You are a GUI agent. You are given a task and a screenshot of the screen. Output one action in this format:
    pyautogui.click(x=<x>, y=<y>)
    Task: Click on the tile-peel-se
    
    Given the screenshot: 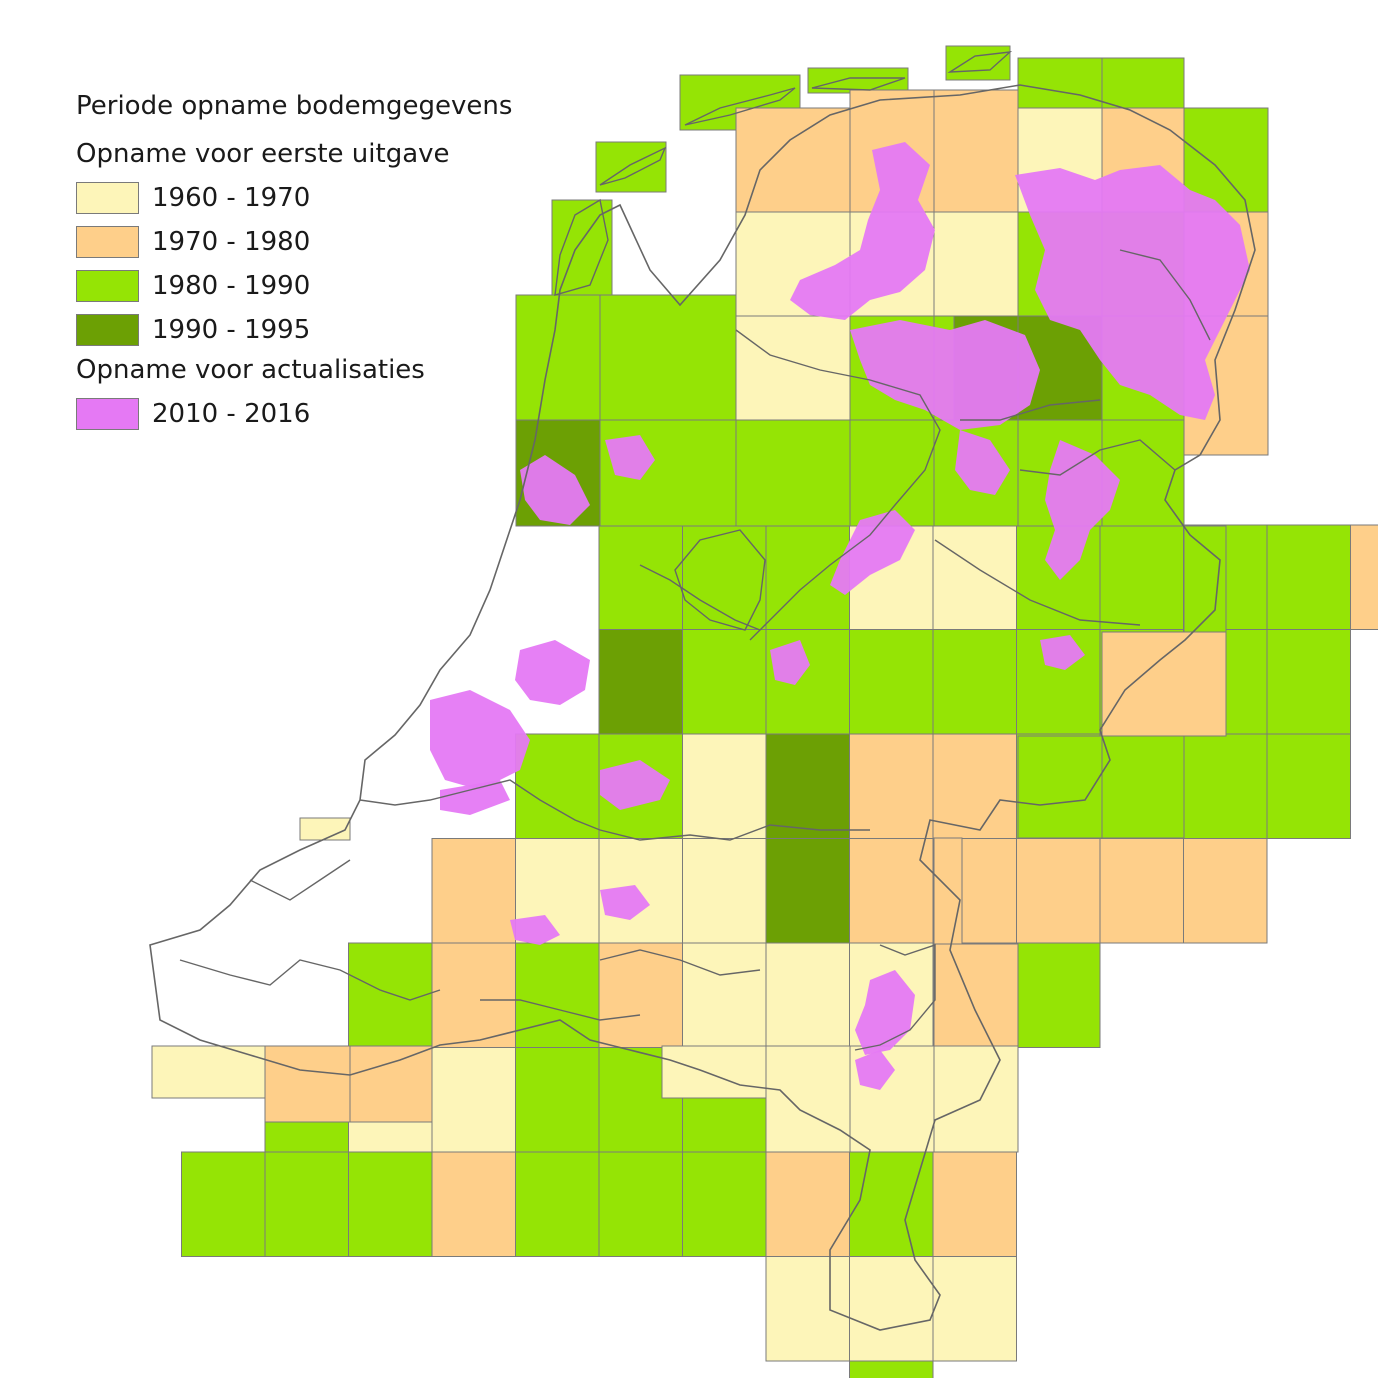 What is the action you would take?
    pyautogui.click(x=976, y=995)
    